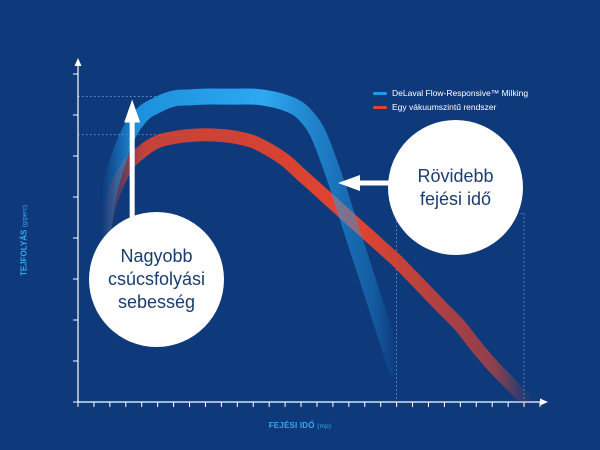 The height and width of the screenshot is (450, 600). I want to click on arrow-left-shaft, so click(377, 183).